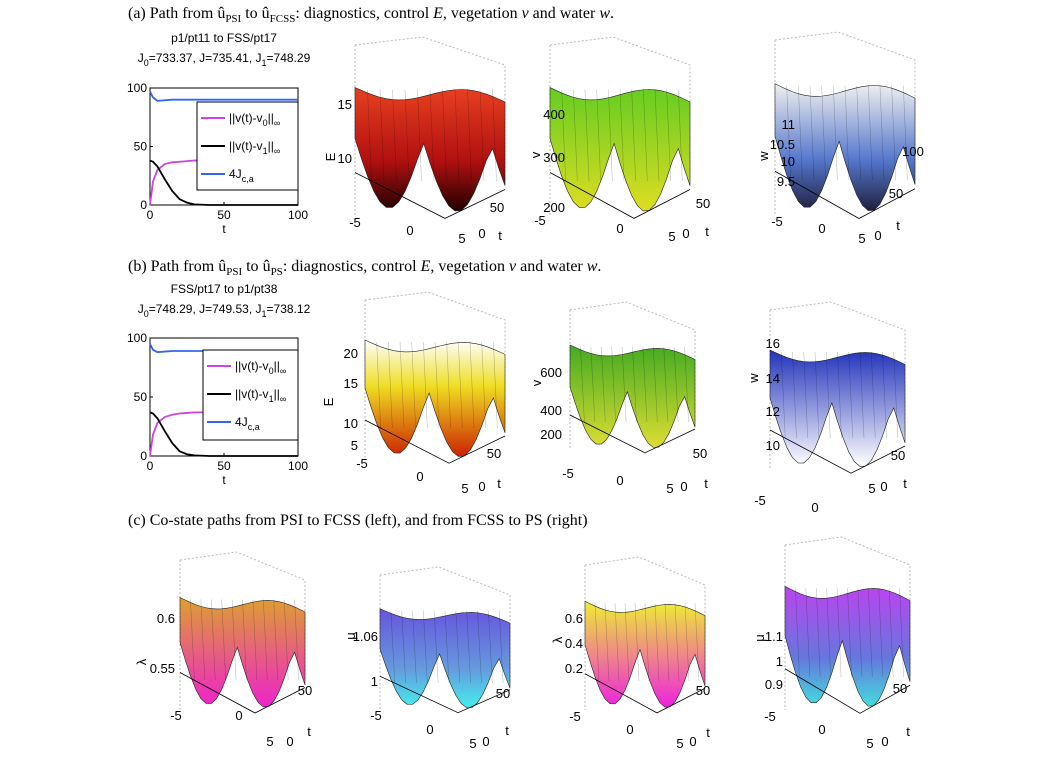 Image resolution: width=1056 pixels, height=763 pixels. Describe the element at coordinates (205, 58) in the screenshot. I see `text-part: =733.37, J=735.41, J` at that location.